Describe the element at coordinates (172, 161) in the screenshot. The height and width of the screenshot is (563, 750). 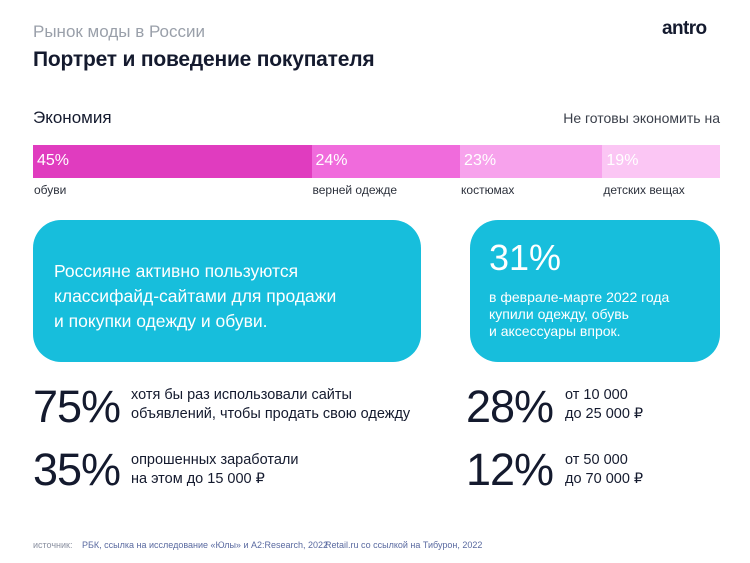
I see `bar-segment-1: 45%` at that location.